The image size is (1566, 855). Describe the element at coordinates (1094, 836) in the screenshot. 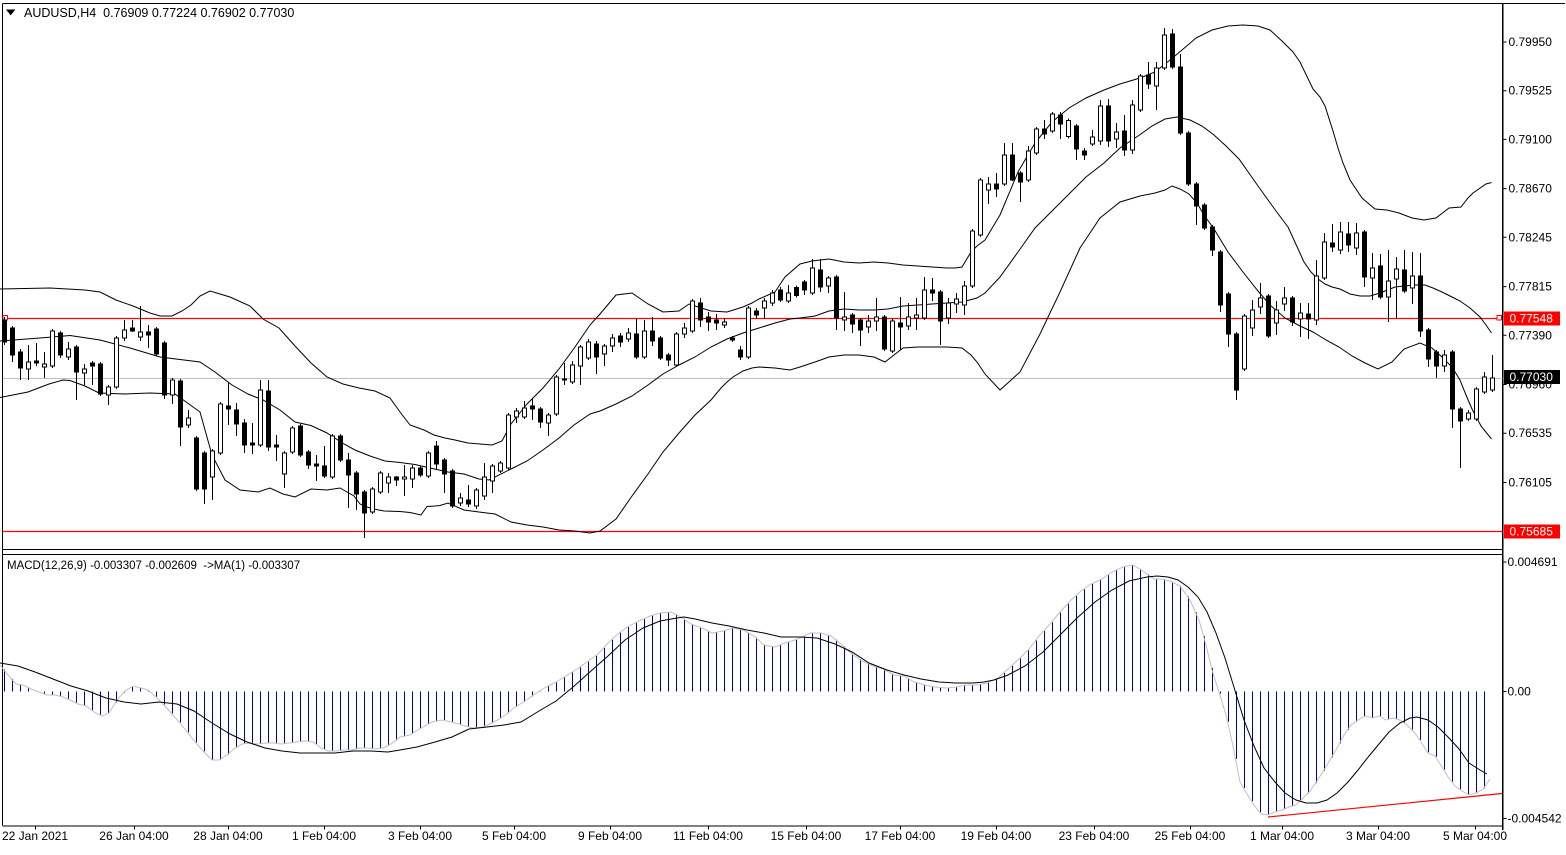

I see `svg-text: 23 Feb 04:00` at that location.